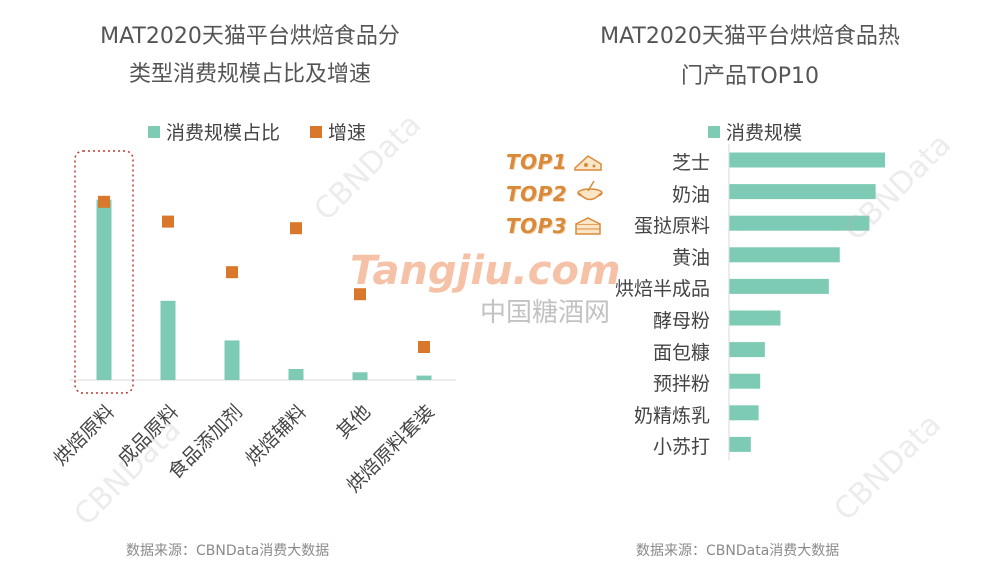 The height and width of the screenshot is (575, 996). I want to click on top1-tag: TOP1, so click(537, 162).